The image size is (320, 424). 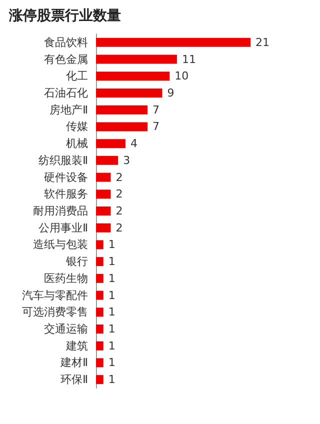 What do you see at coordinates (66, 278) in the screenshot?
I see `y-tick-label: 医药生物` at bounding box center [66, 278].